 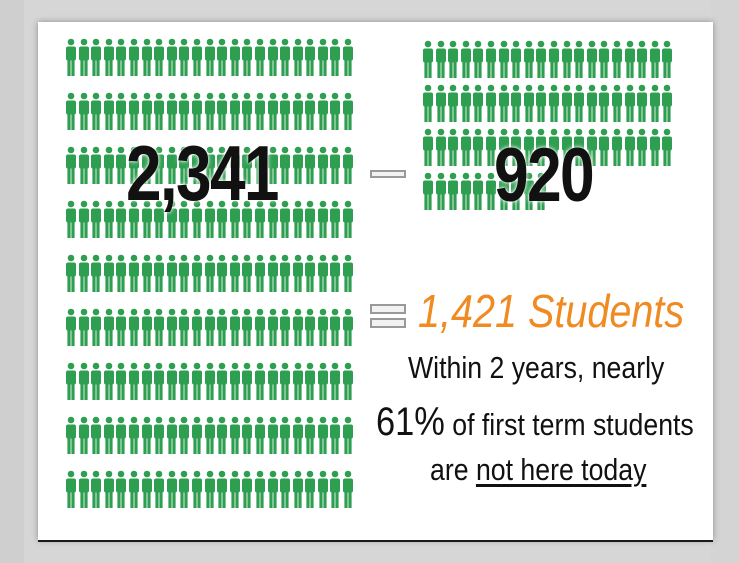 I want to click on equals-bar-bottom, so click(x=388, y=323).